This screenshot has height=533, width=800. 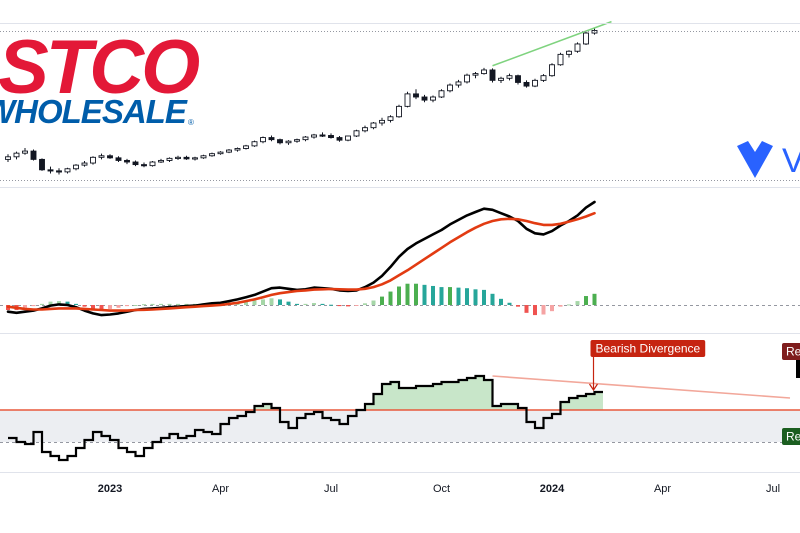 What do you see at coordinates (100, 71) in the screenshot?
I see `logo-line-1: OSTCO` at bounding box center [100, 71].